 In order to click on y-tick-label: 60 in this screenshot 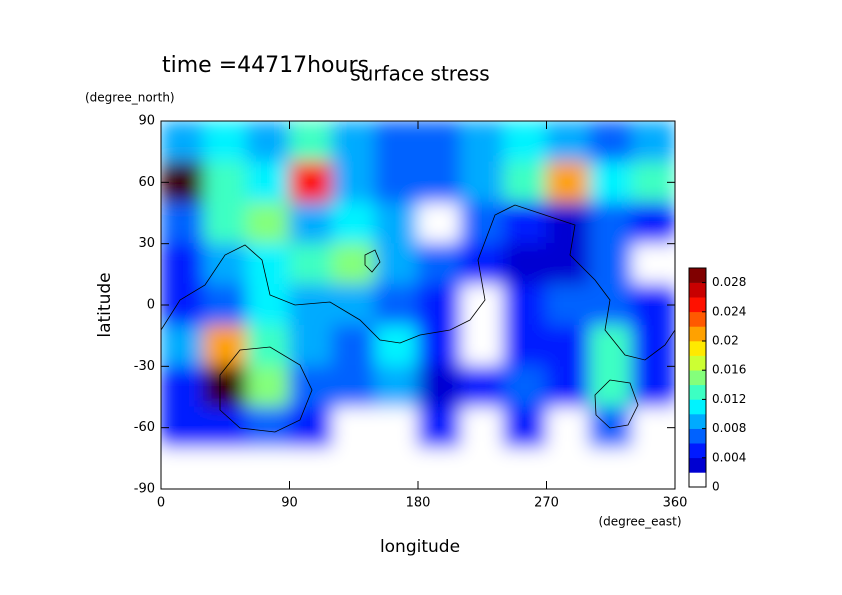, I will do `click(146, 182)`.